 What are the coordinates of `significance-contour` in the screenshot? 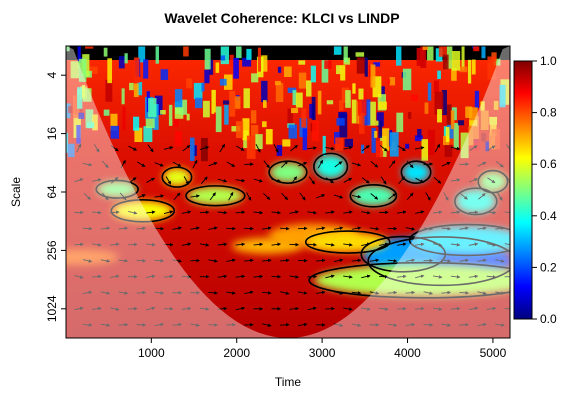 It's located at (143, 211).